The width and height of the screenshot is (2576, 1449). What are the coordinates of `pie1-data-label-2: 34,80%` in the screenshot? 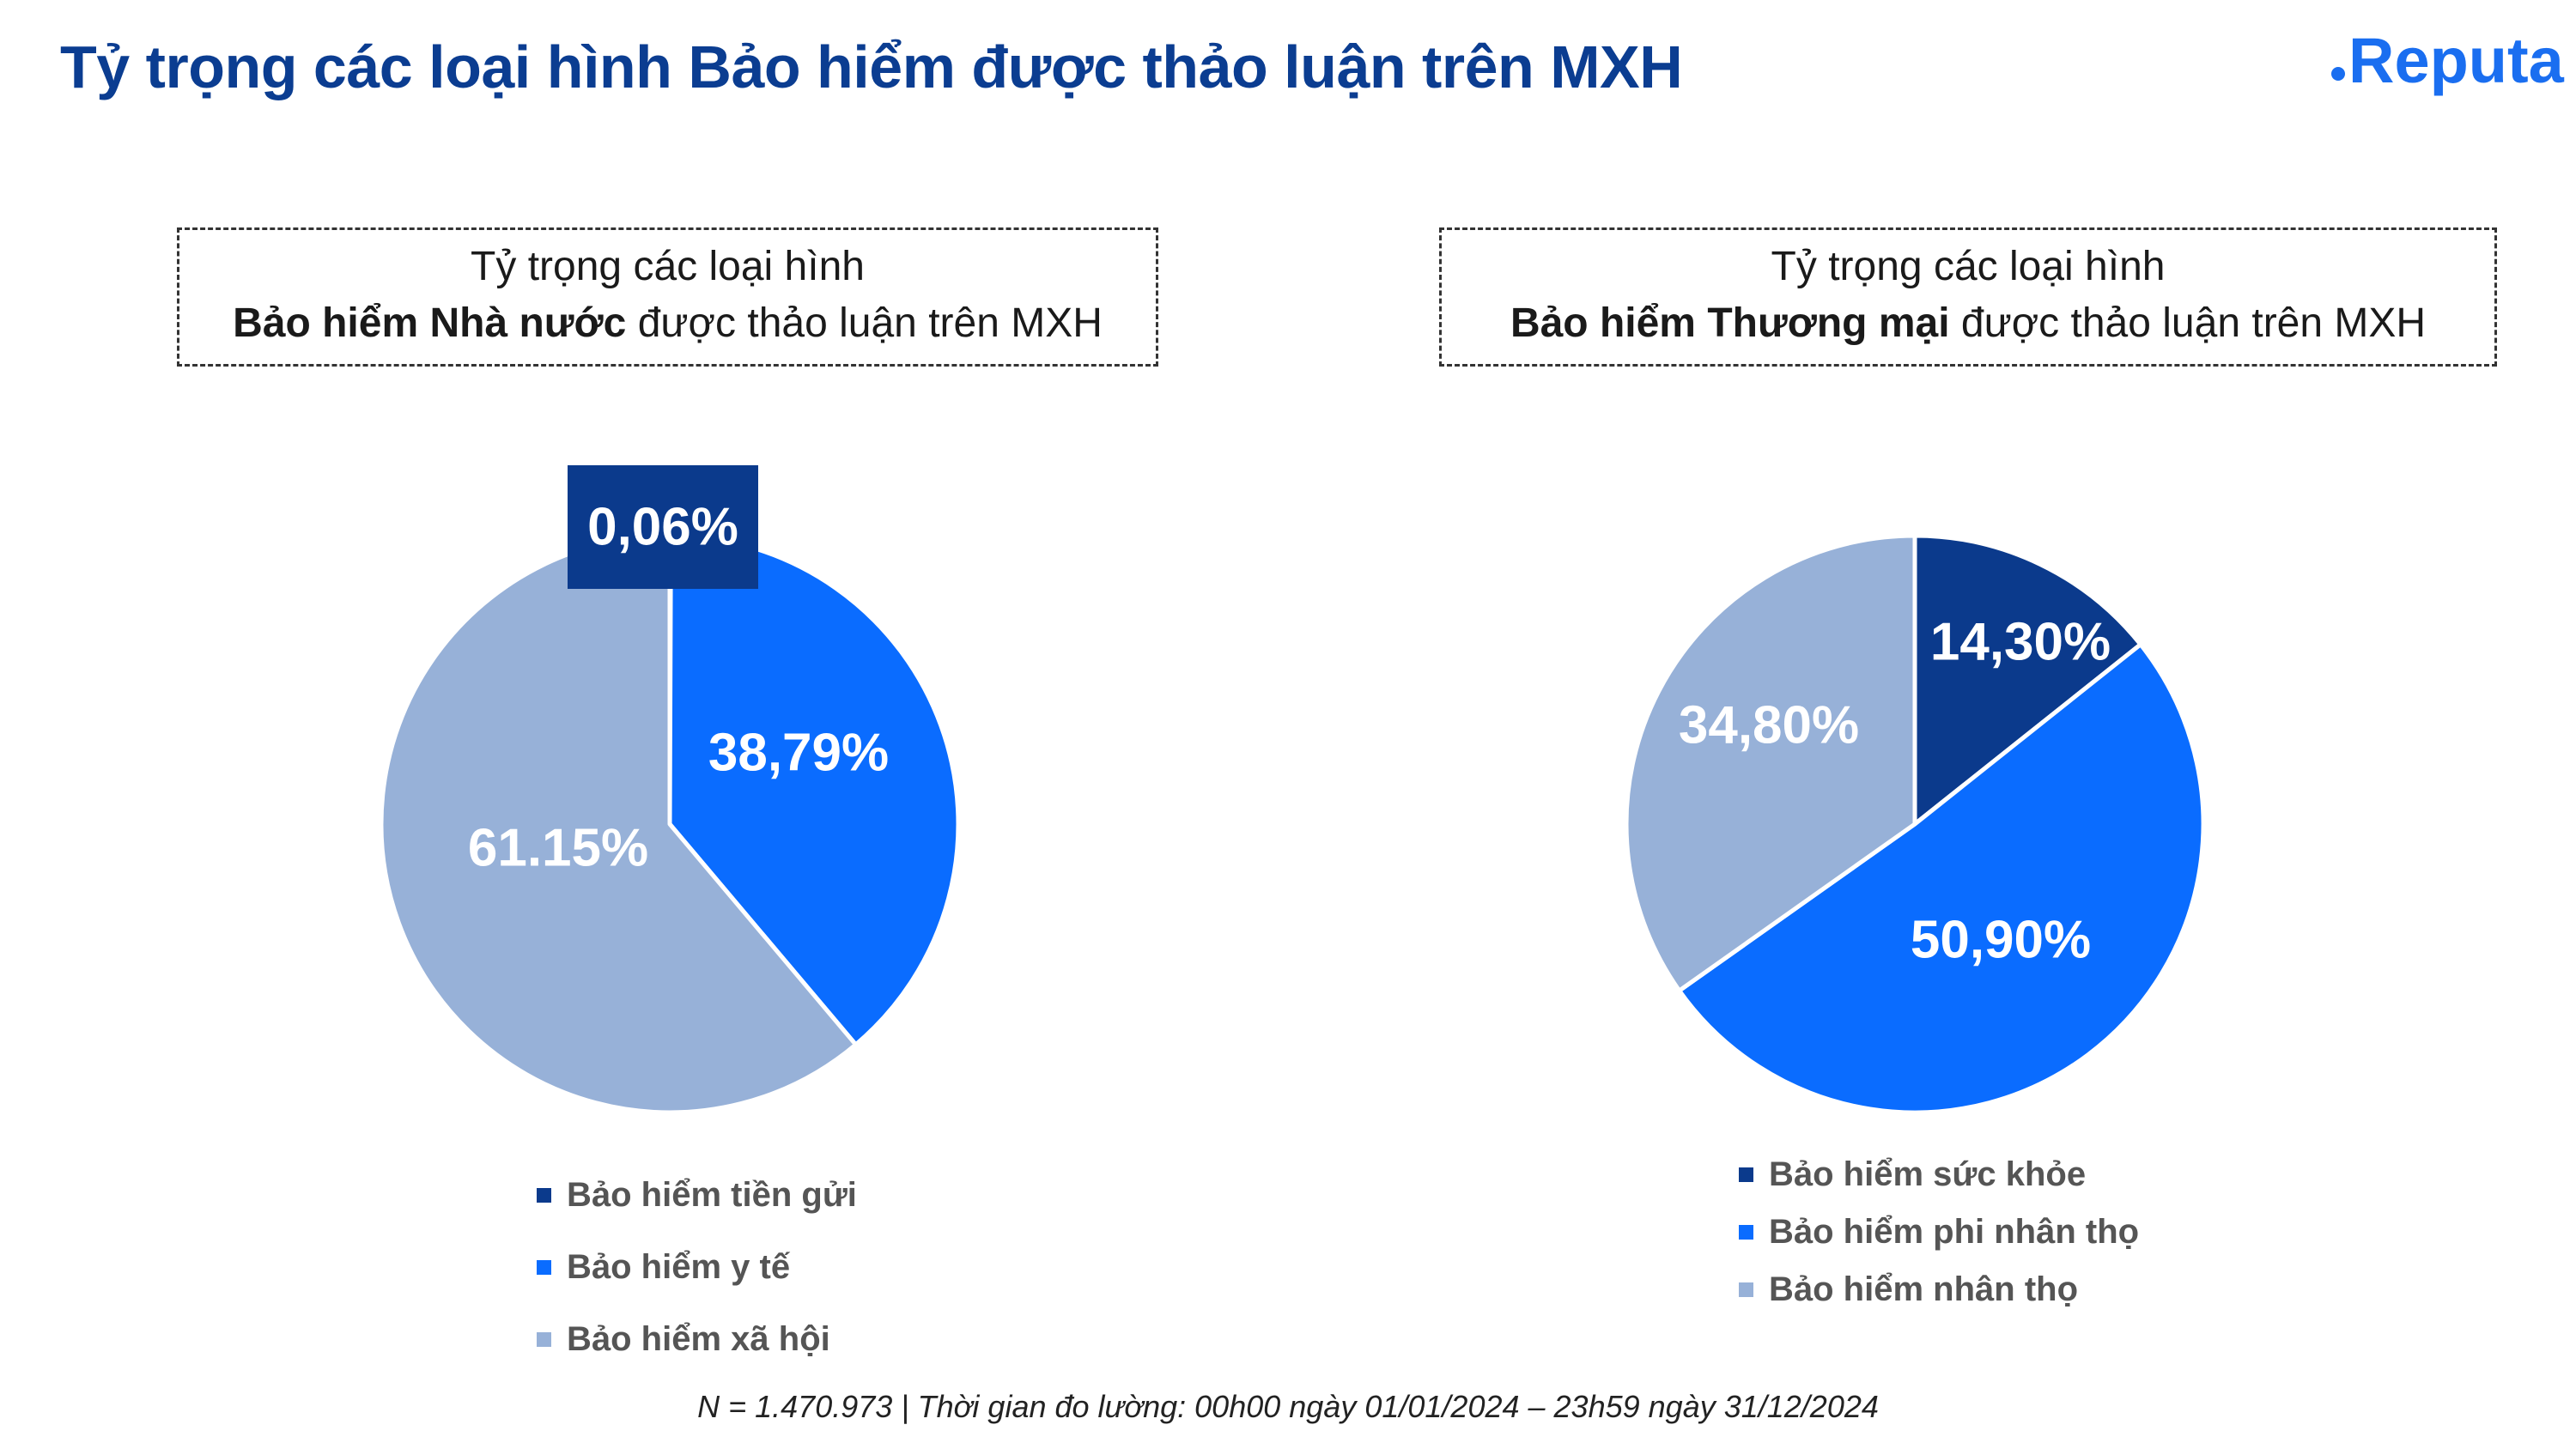 It's located at (1769, 725).